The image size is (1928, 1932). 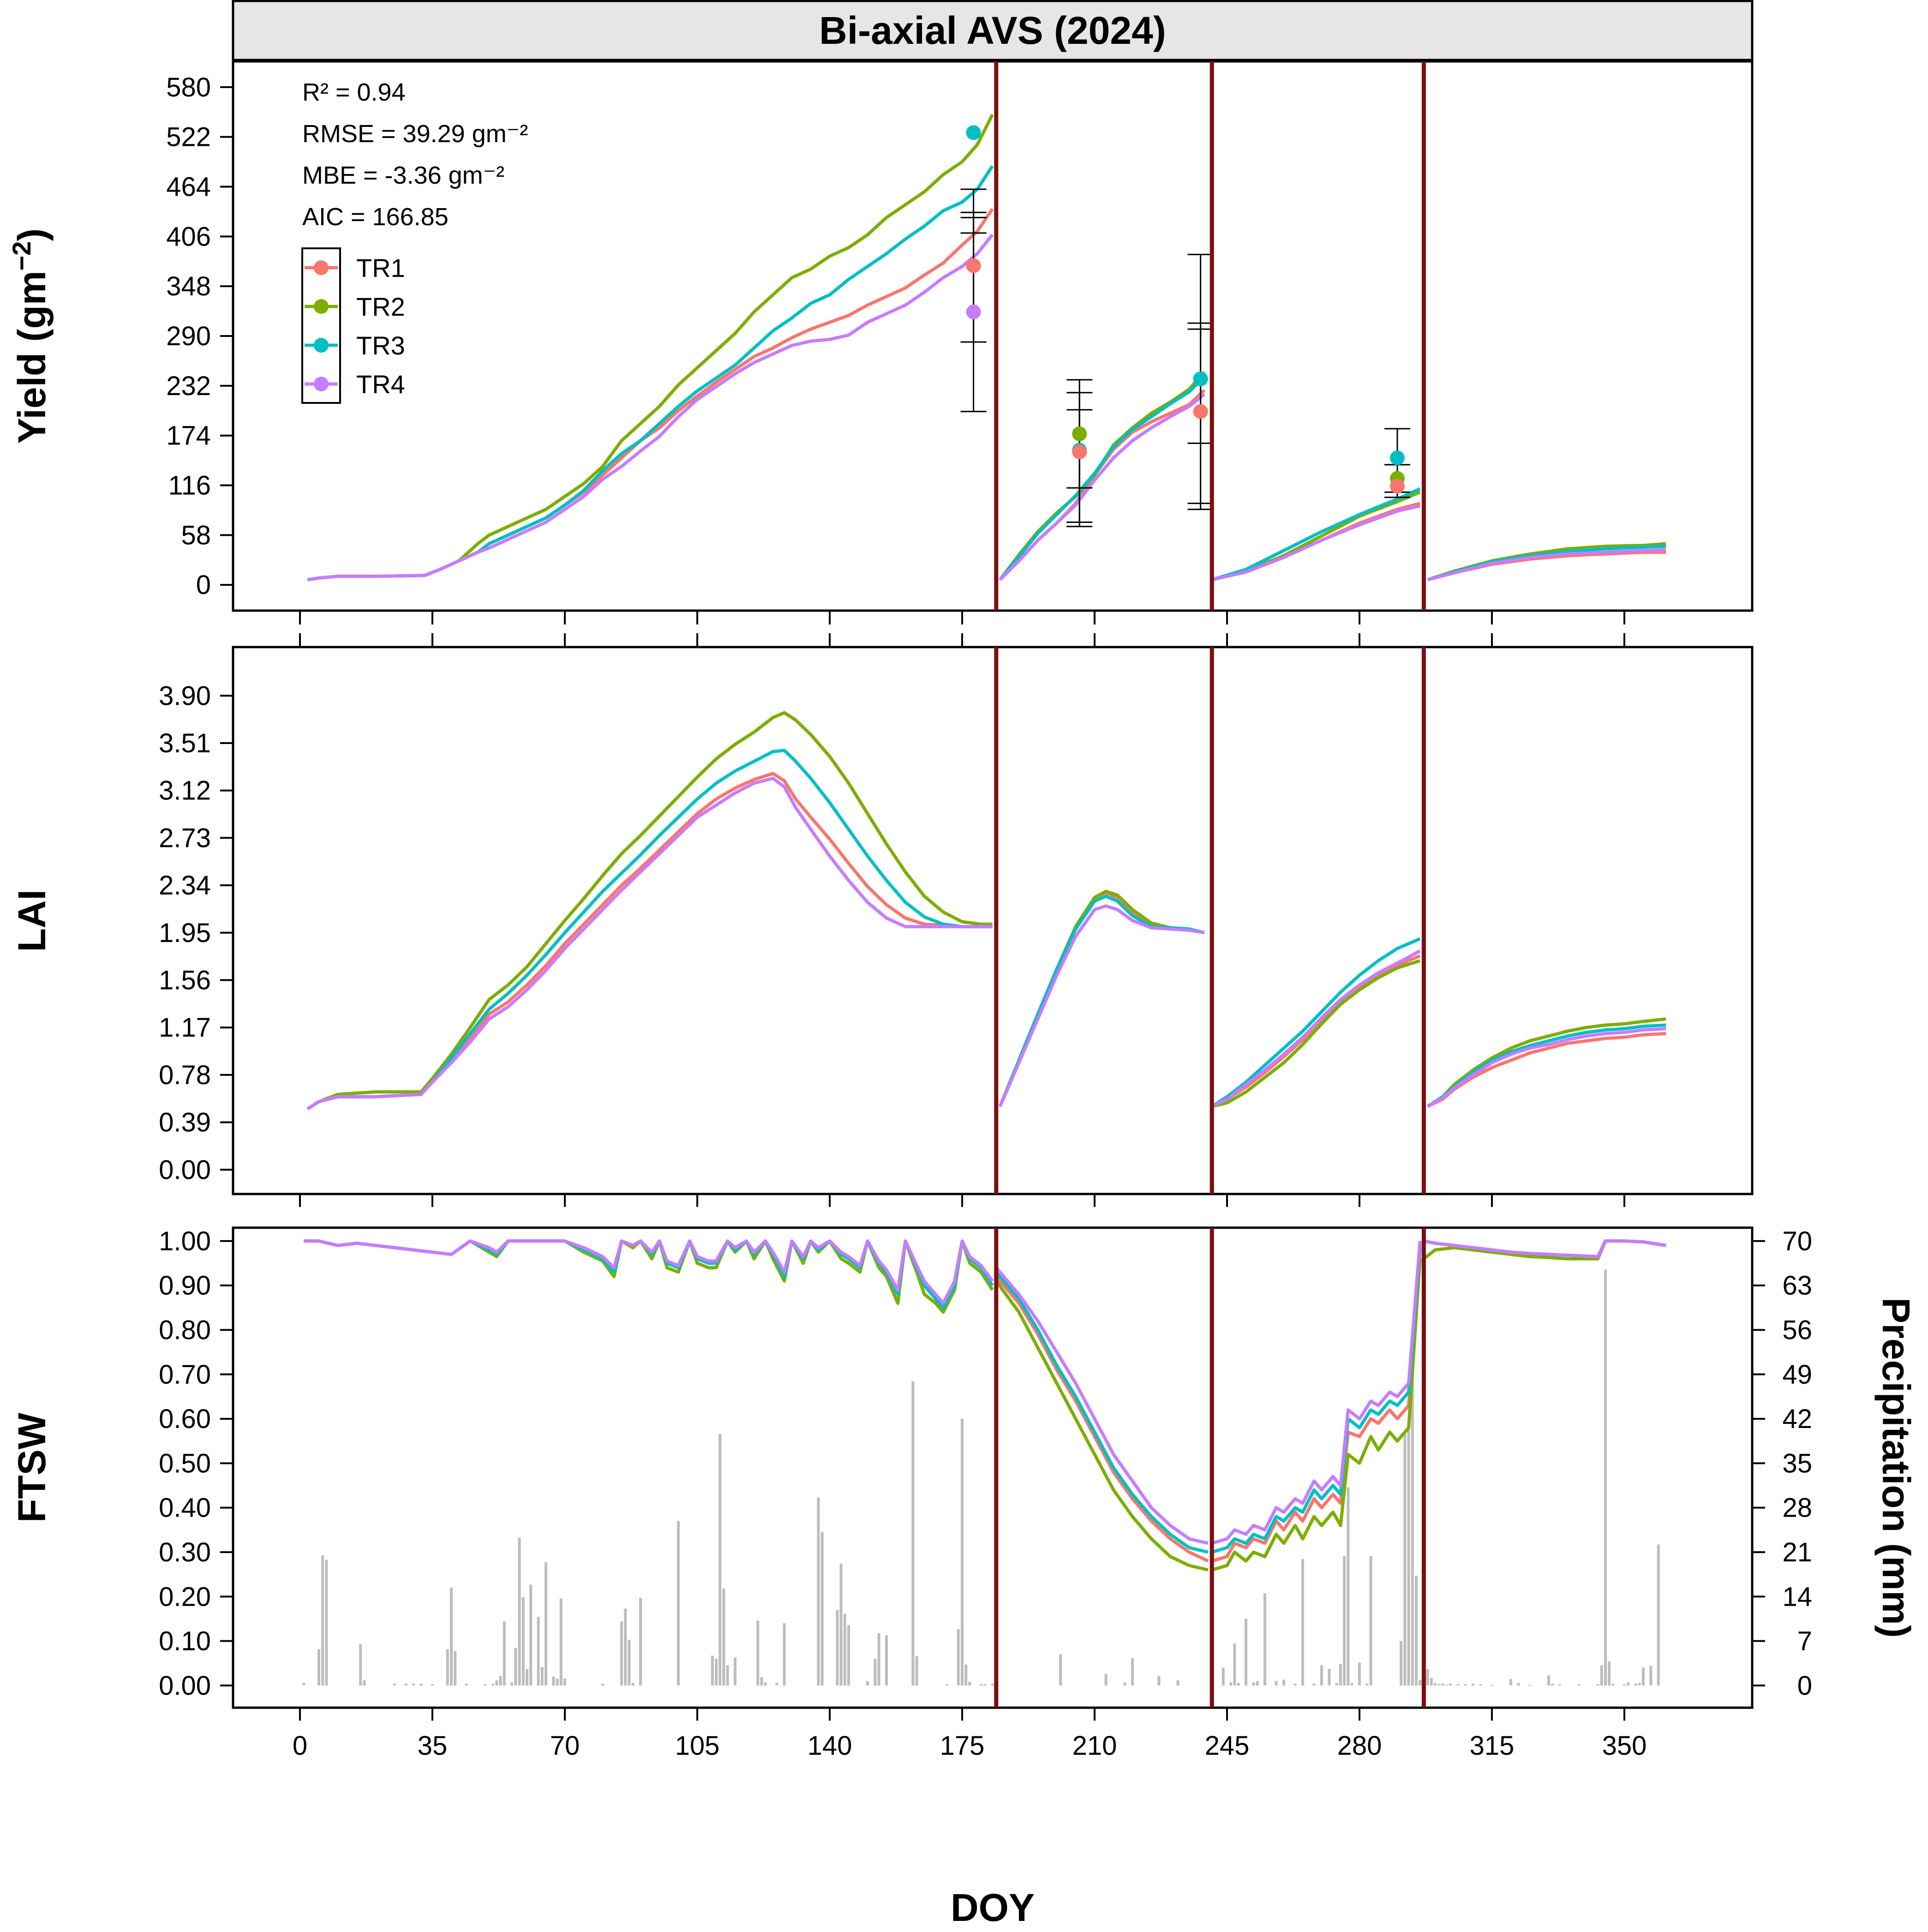 What do you see at coordinates (992, 30) in the screenshot?
I see `chart-title: Bi-axial AVS (2024)` at bounding box center [992, 30].